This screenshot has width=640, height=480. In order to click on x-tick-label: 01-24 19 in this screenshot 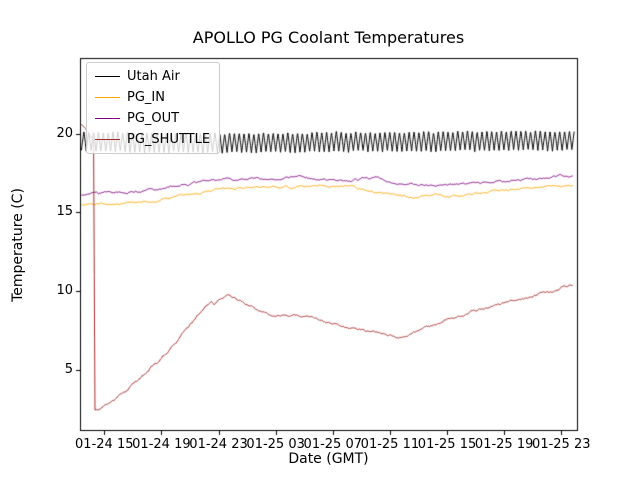, I will do `click(161, 444)`.